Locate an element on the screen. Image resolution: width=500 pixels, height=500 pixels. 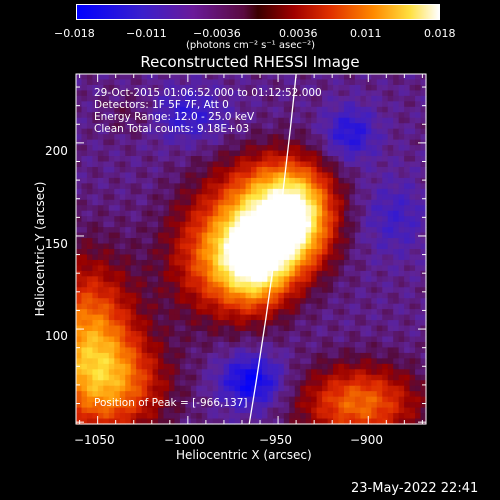
colorbar-tick-4: 0.011 is located at coordinates (366, 33).